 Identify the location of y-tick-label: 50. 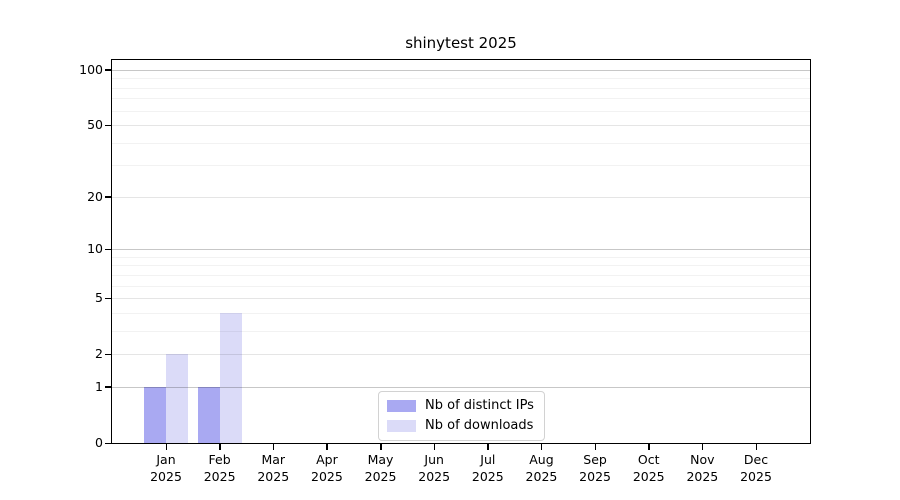
(95, 125).